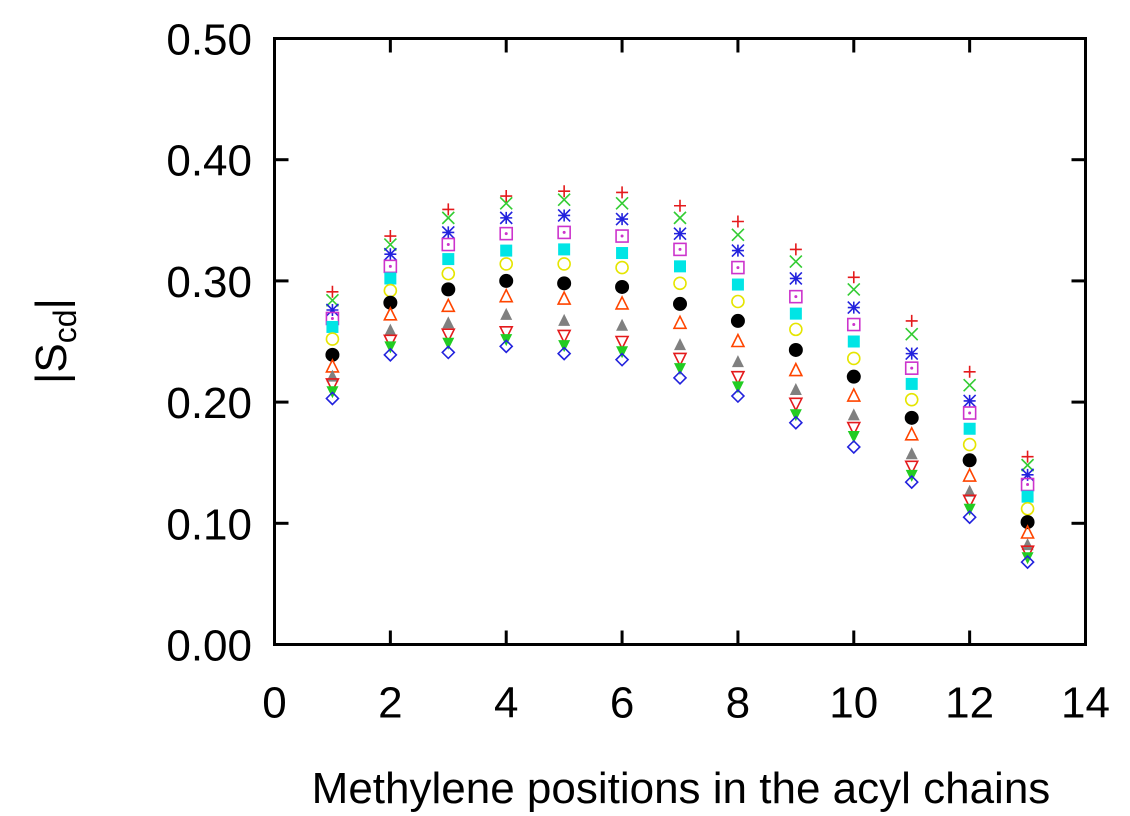  I want to click on x-tick-label: 14, so click(1085, 703).